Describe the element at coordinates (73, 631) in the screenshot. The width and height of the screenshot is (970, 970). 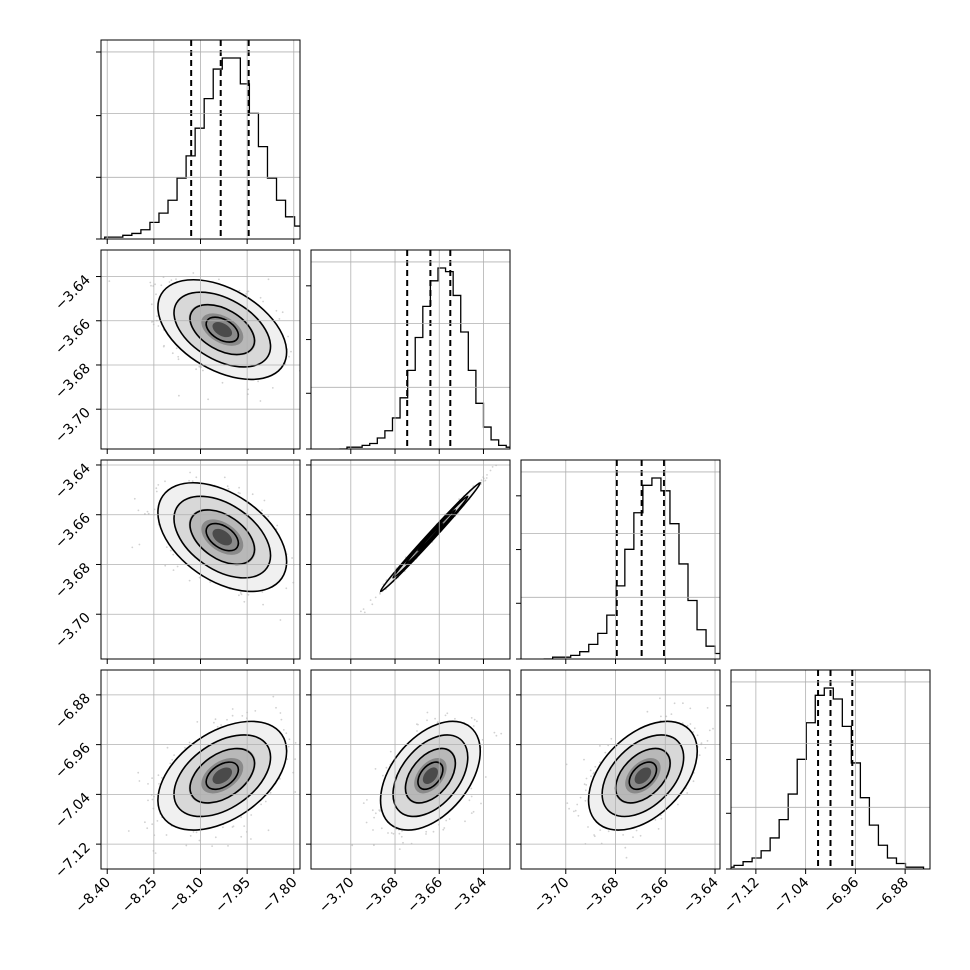
I see `y-tick-label: −3.70` at that location.